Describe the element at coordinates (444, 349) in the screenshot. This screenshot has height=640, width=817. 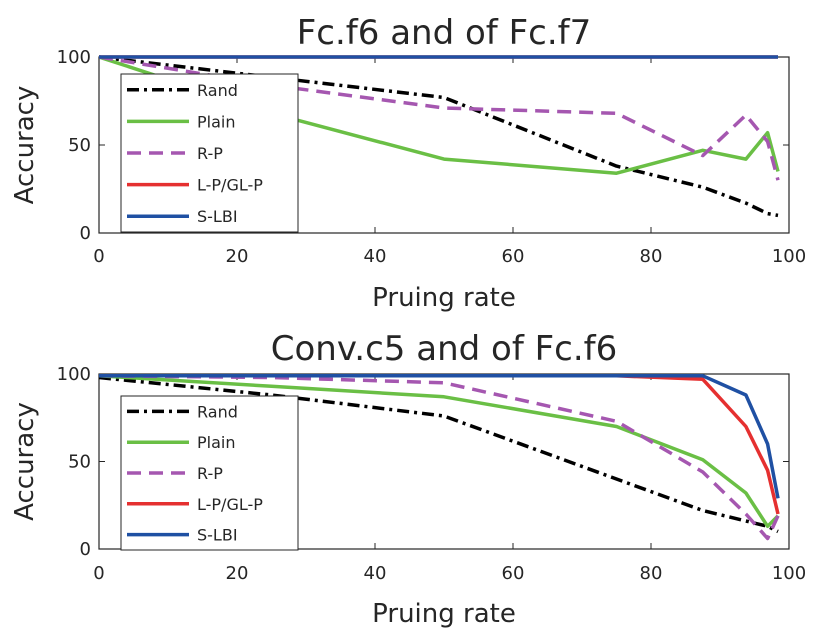
I see `chart-title: Conv.c5 and of Fc.f6` at that location.